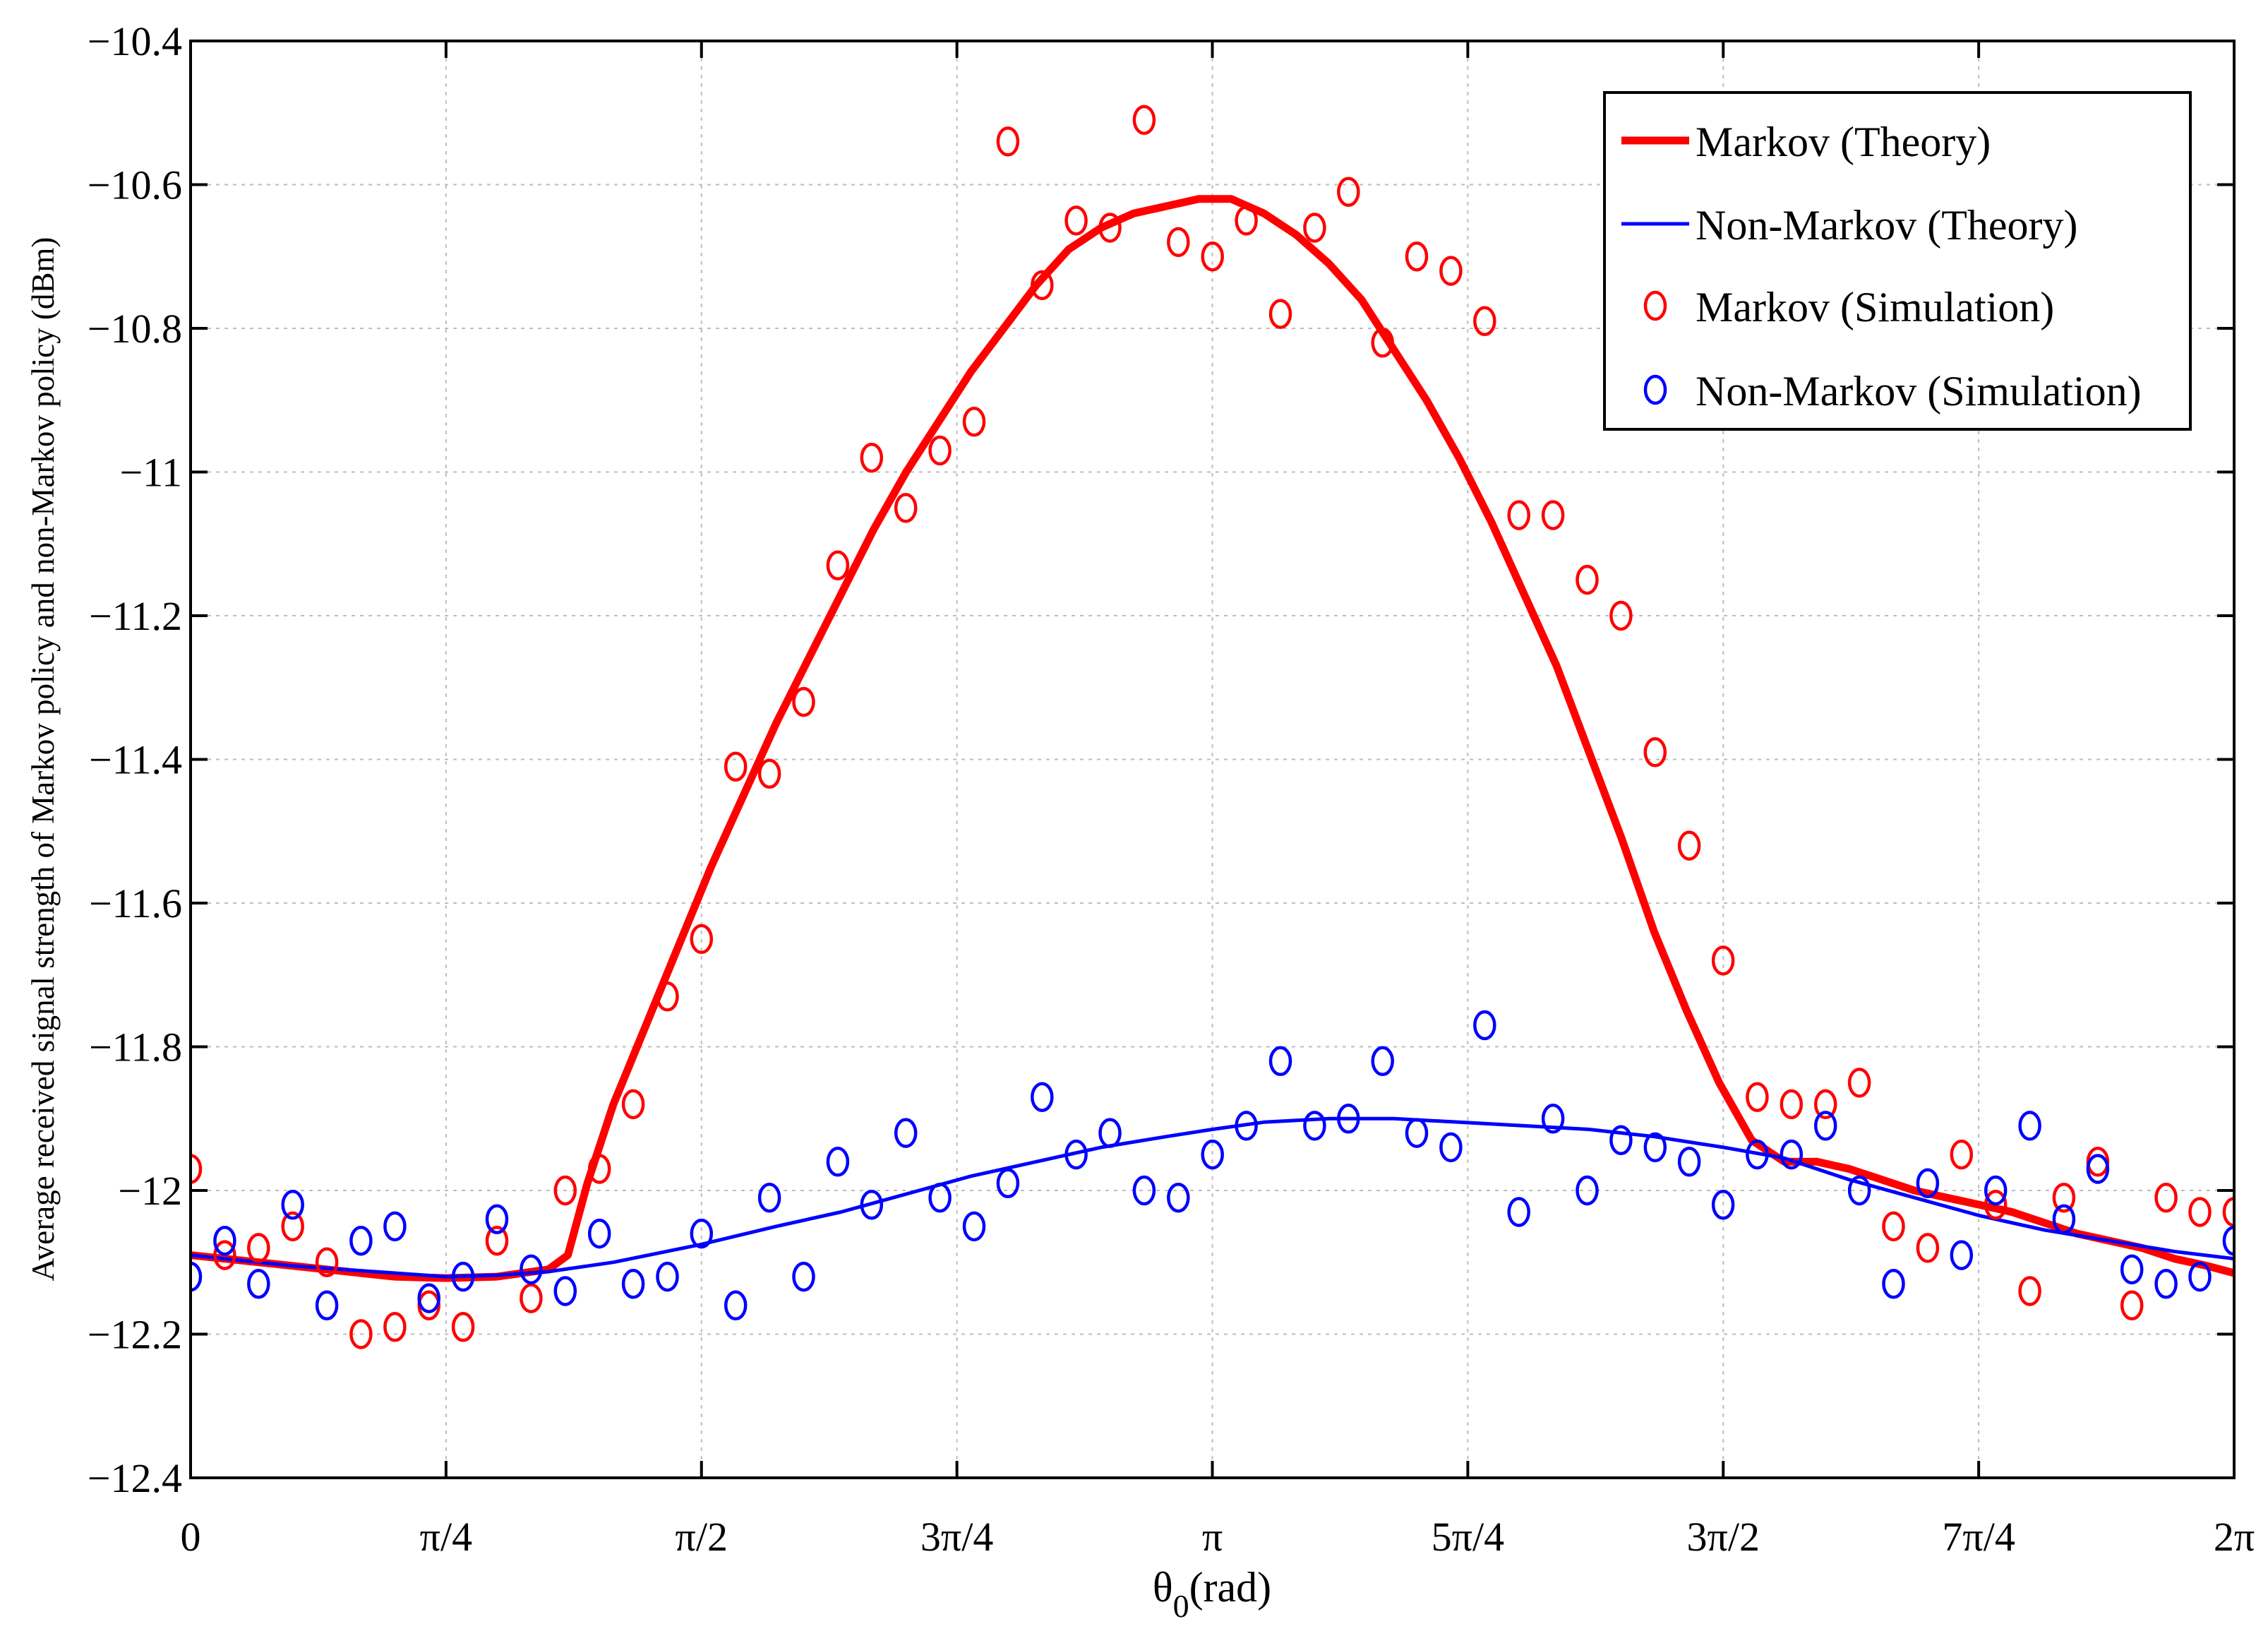 This screenshot has height=1648, width=2268. I want to click on x-tick-label: 7π/4, so click(1979, 1537).